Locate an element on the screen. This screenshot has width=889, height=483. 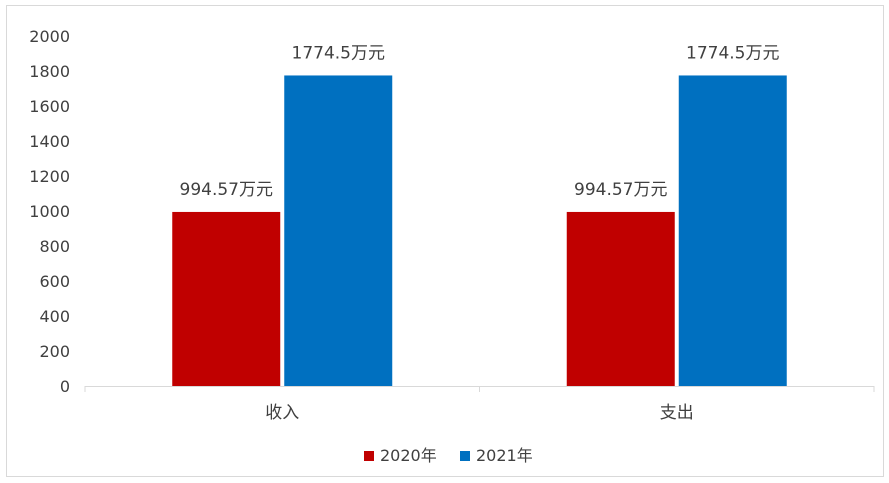
category-label: 收入 is located at coordinates (282, 413).